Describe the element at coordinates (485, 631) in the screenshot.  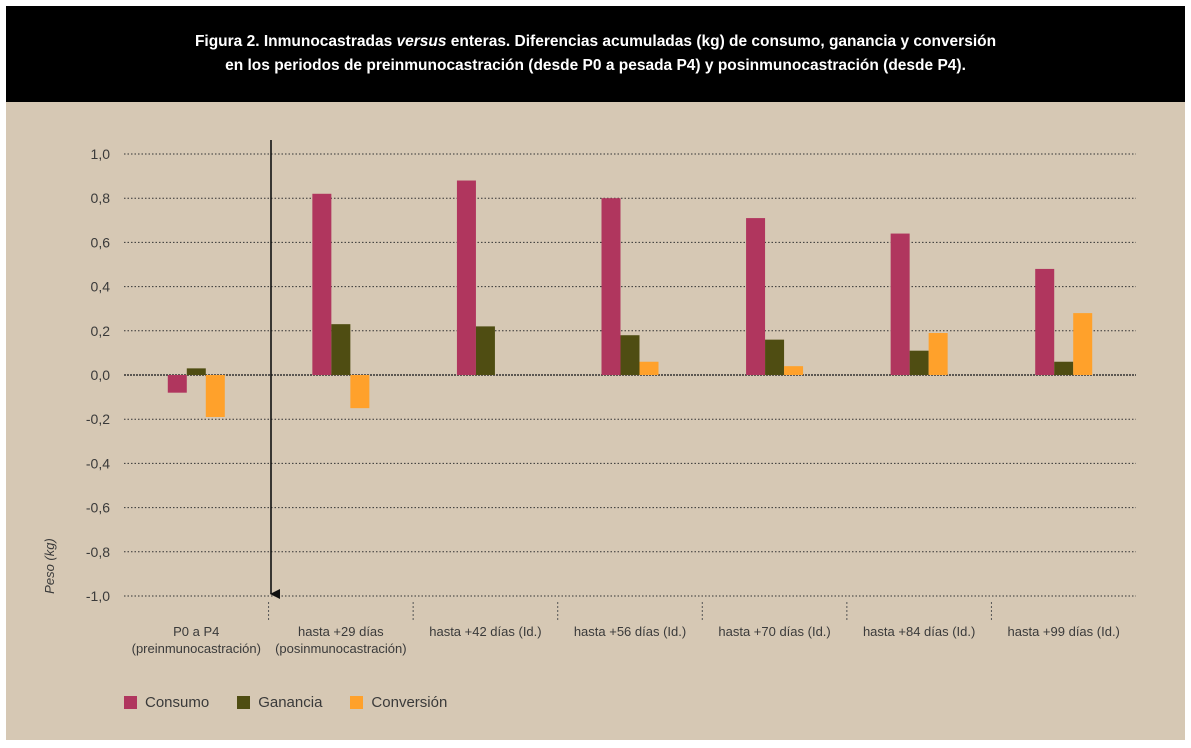
I see `x-tick-label: hasta +42 días (Id.)` at that location.